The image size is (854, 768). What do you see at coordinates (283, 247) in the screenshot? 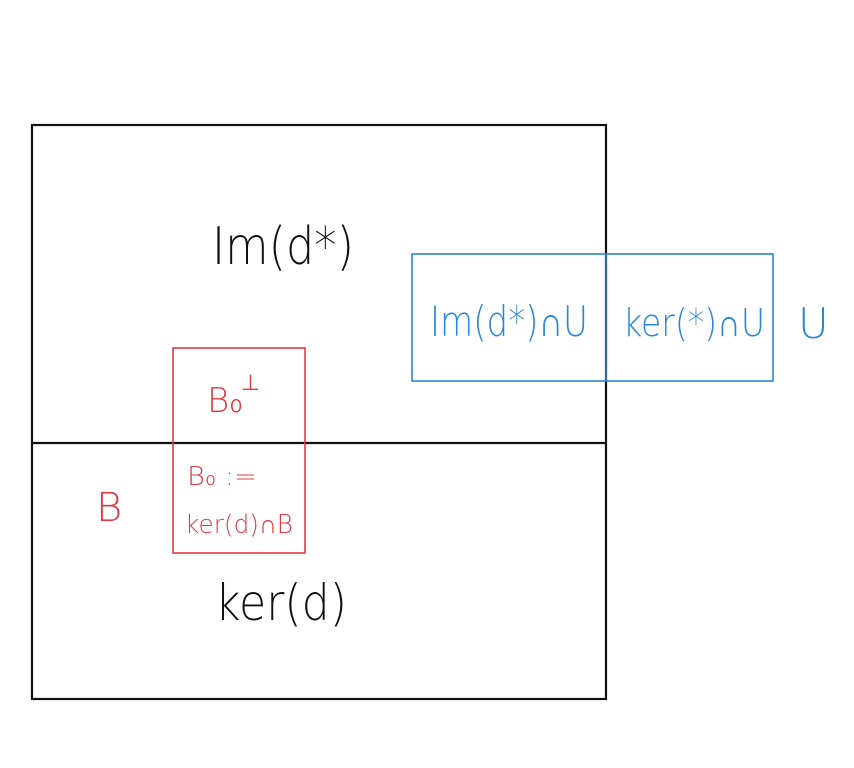
I see `label-im-d-star: Im(d*)` at bounding box center [283, 247].